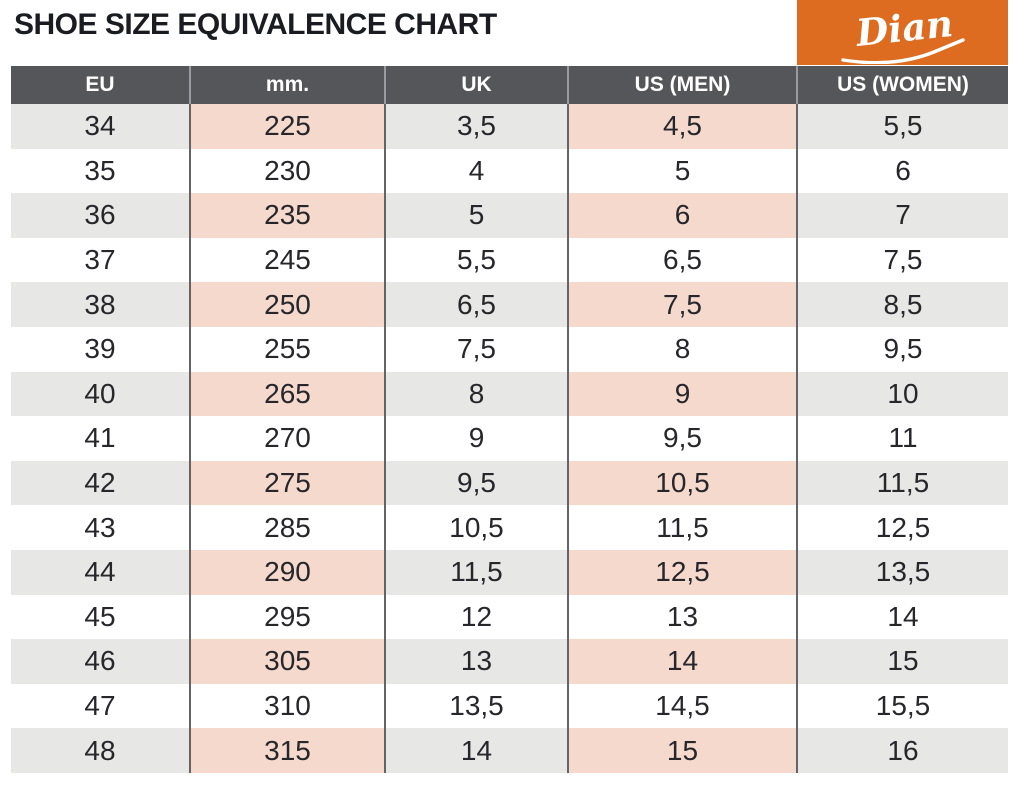 Image resolution: width=1024 pixels, height=789 pixels. Describe the element at coordinates (902, 215) in the screenshot. I see `table-cell: 7` at that location.